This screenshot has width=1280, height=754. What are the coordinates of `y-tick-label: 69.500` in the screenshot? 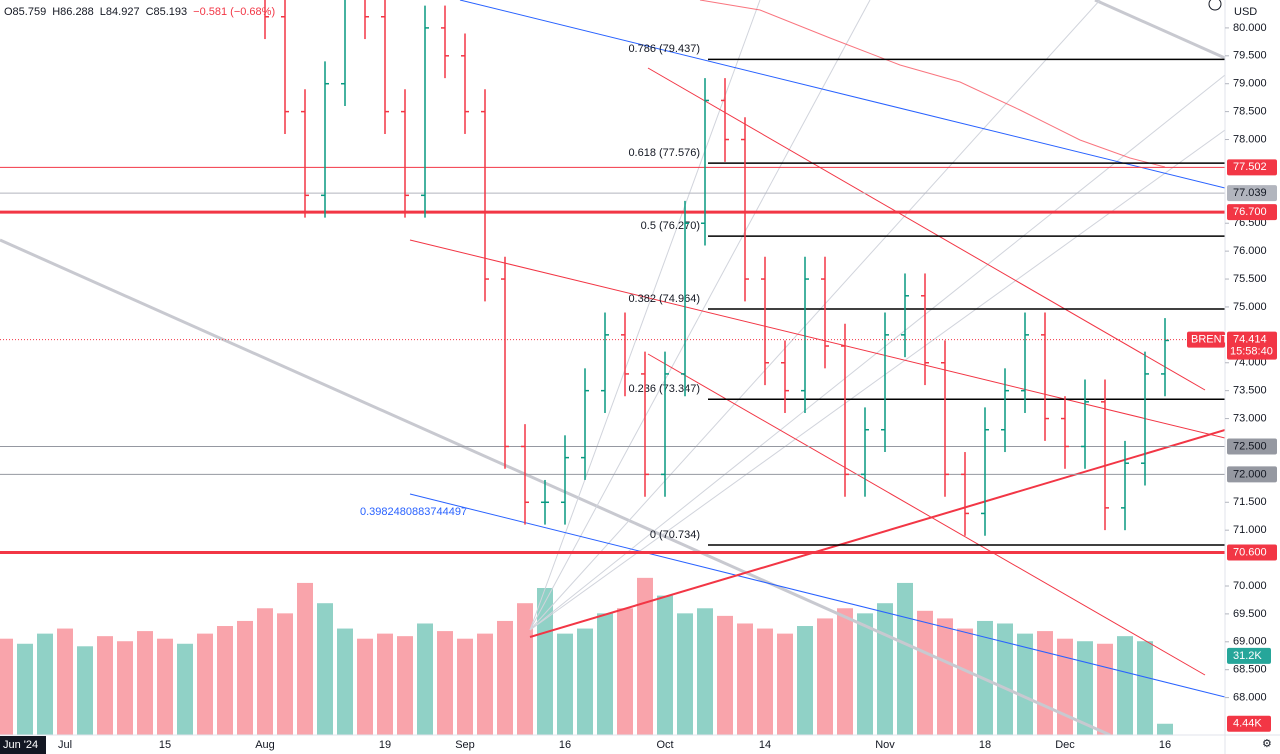 It's located at (1250, 614).